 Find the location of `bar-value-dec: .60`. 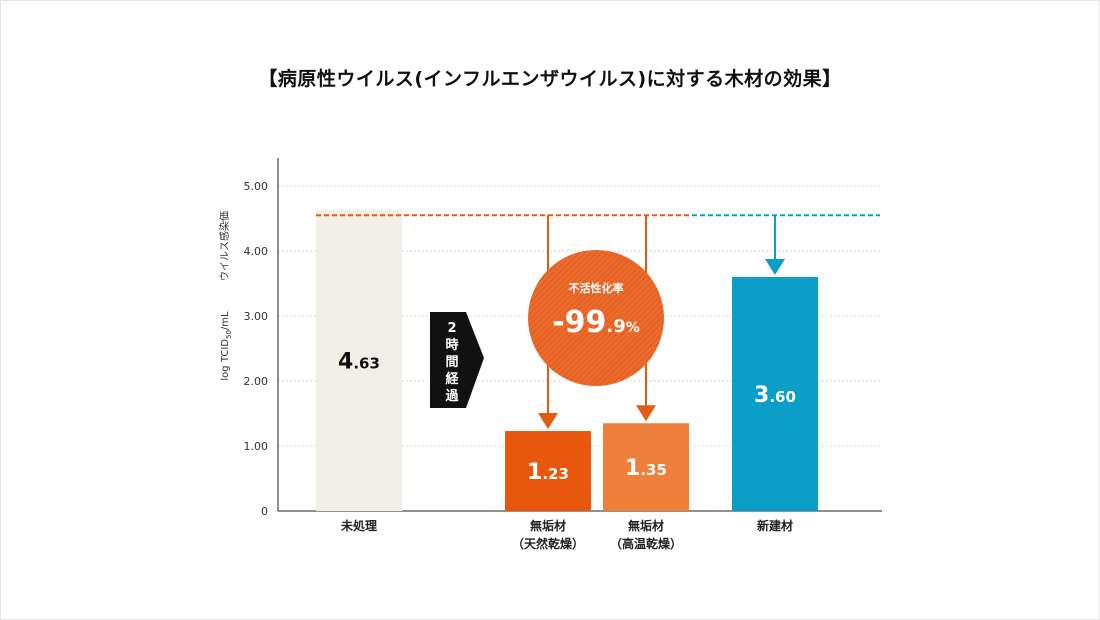

bar-value-dec: .60 is located at coordinates (782, 397).